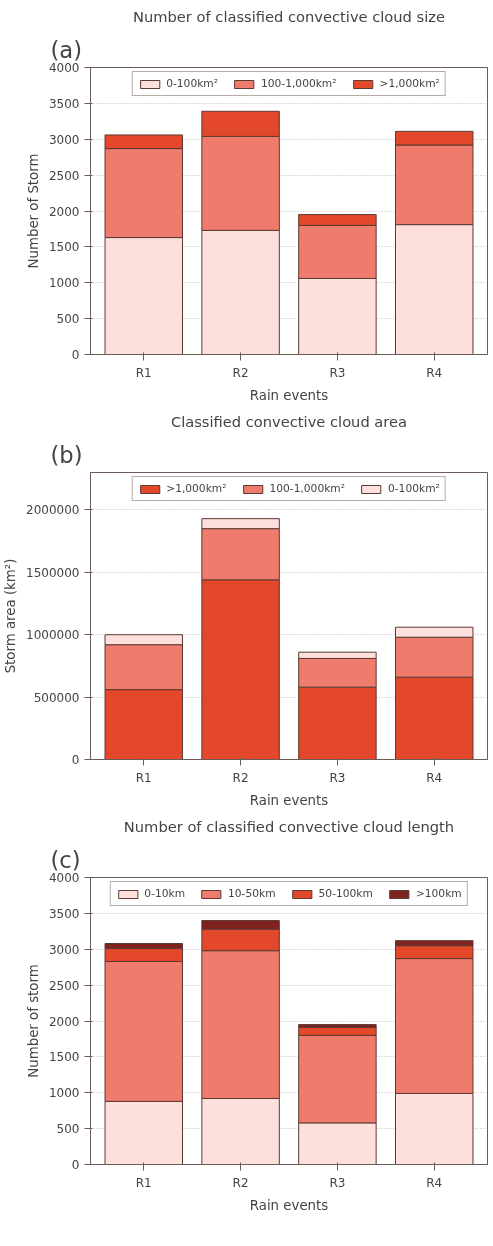 Image resolution: width=493 pixels, height=1246 pixels. I want to click on y-axis-title: Number of storm, so click(33, 1021).